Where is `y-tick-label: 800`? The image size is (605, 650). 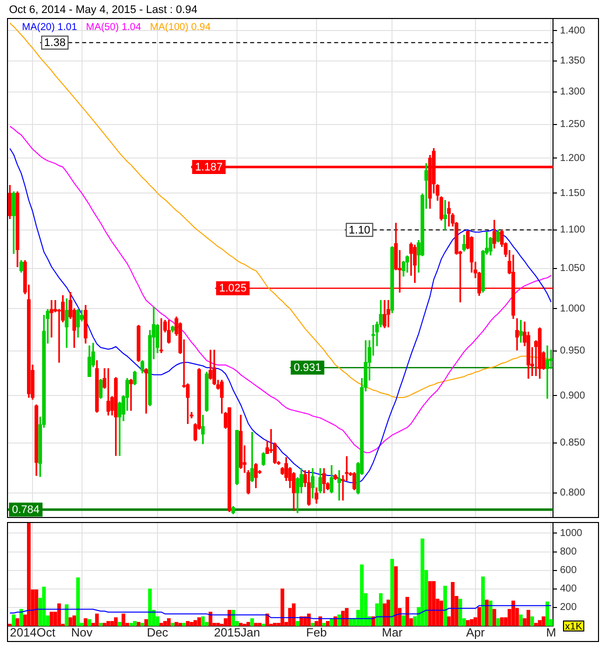
y-tick-label: 800 is located at coordinates (569, 552).